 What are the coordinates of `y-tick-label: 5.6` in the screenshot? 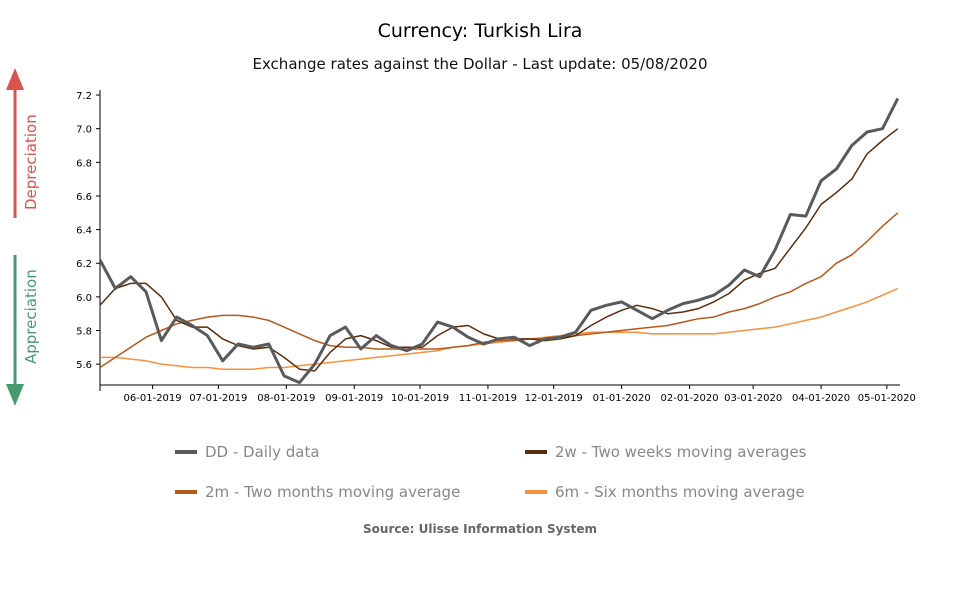 It's located at (84, 365).